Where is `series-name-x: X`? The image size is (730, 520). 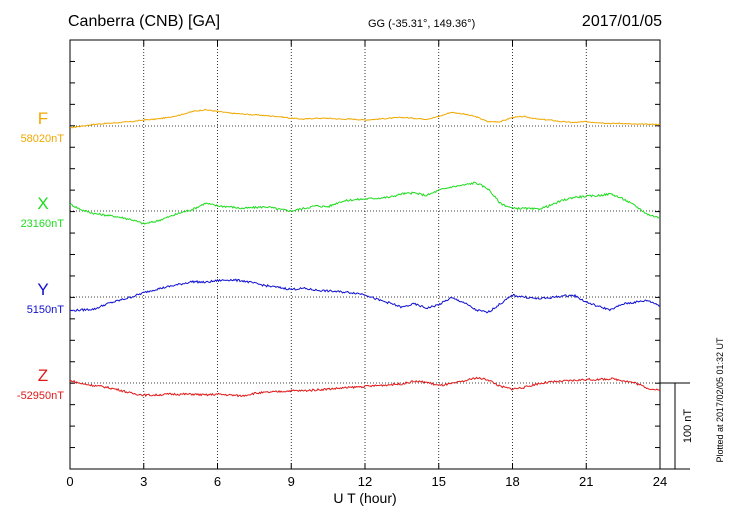 series-name-x: X is located at coordinates (42, 203).